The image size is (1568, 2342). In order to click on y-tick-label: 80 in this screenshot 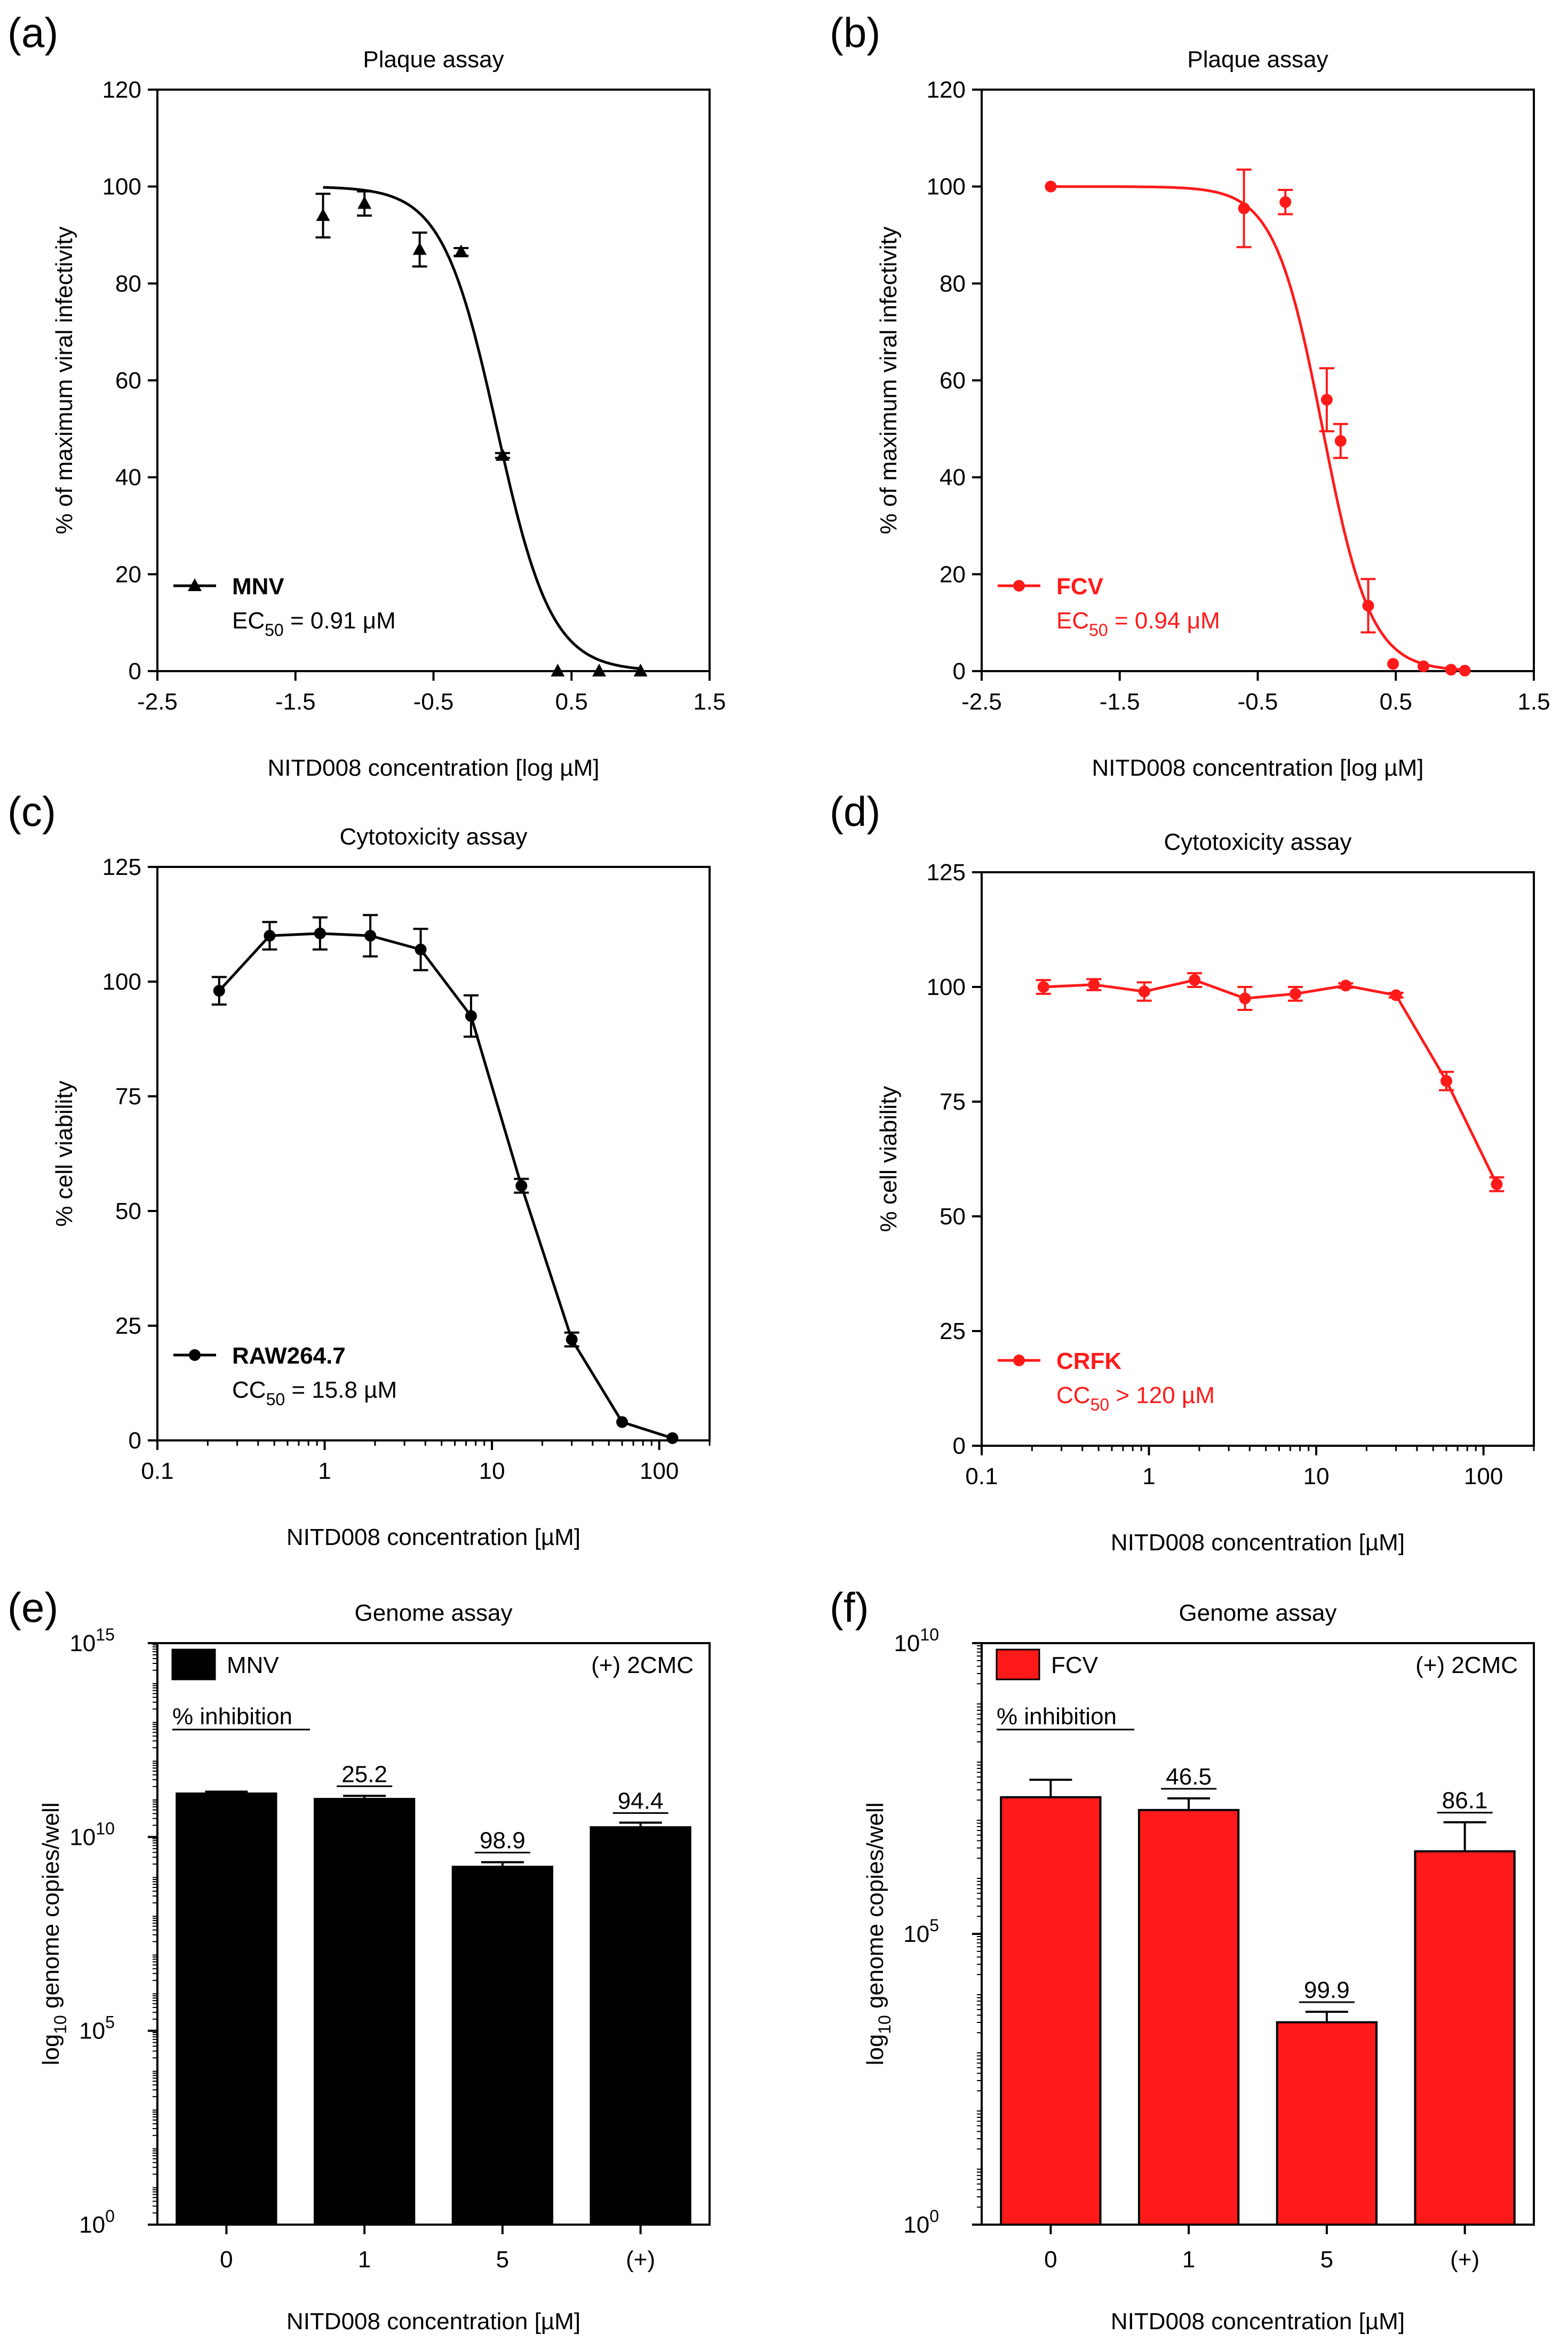, I will do `click(953, 283)`.